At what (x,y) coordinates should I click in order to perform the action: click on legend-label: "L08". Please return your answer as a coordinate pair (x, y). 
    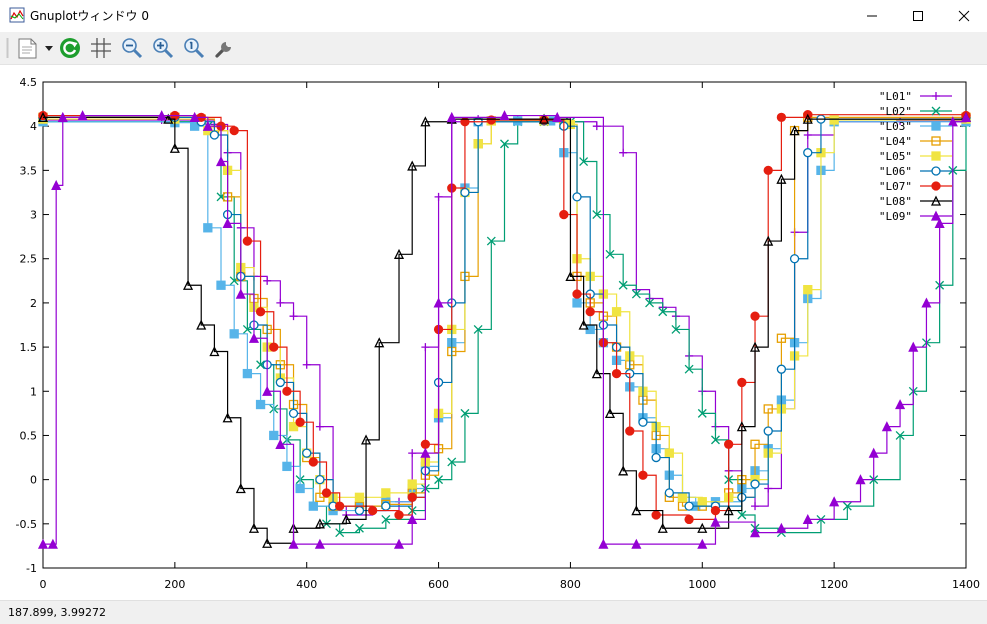
    Looking at the image, I should click on (895, 201).